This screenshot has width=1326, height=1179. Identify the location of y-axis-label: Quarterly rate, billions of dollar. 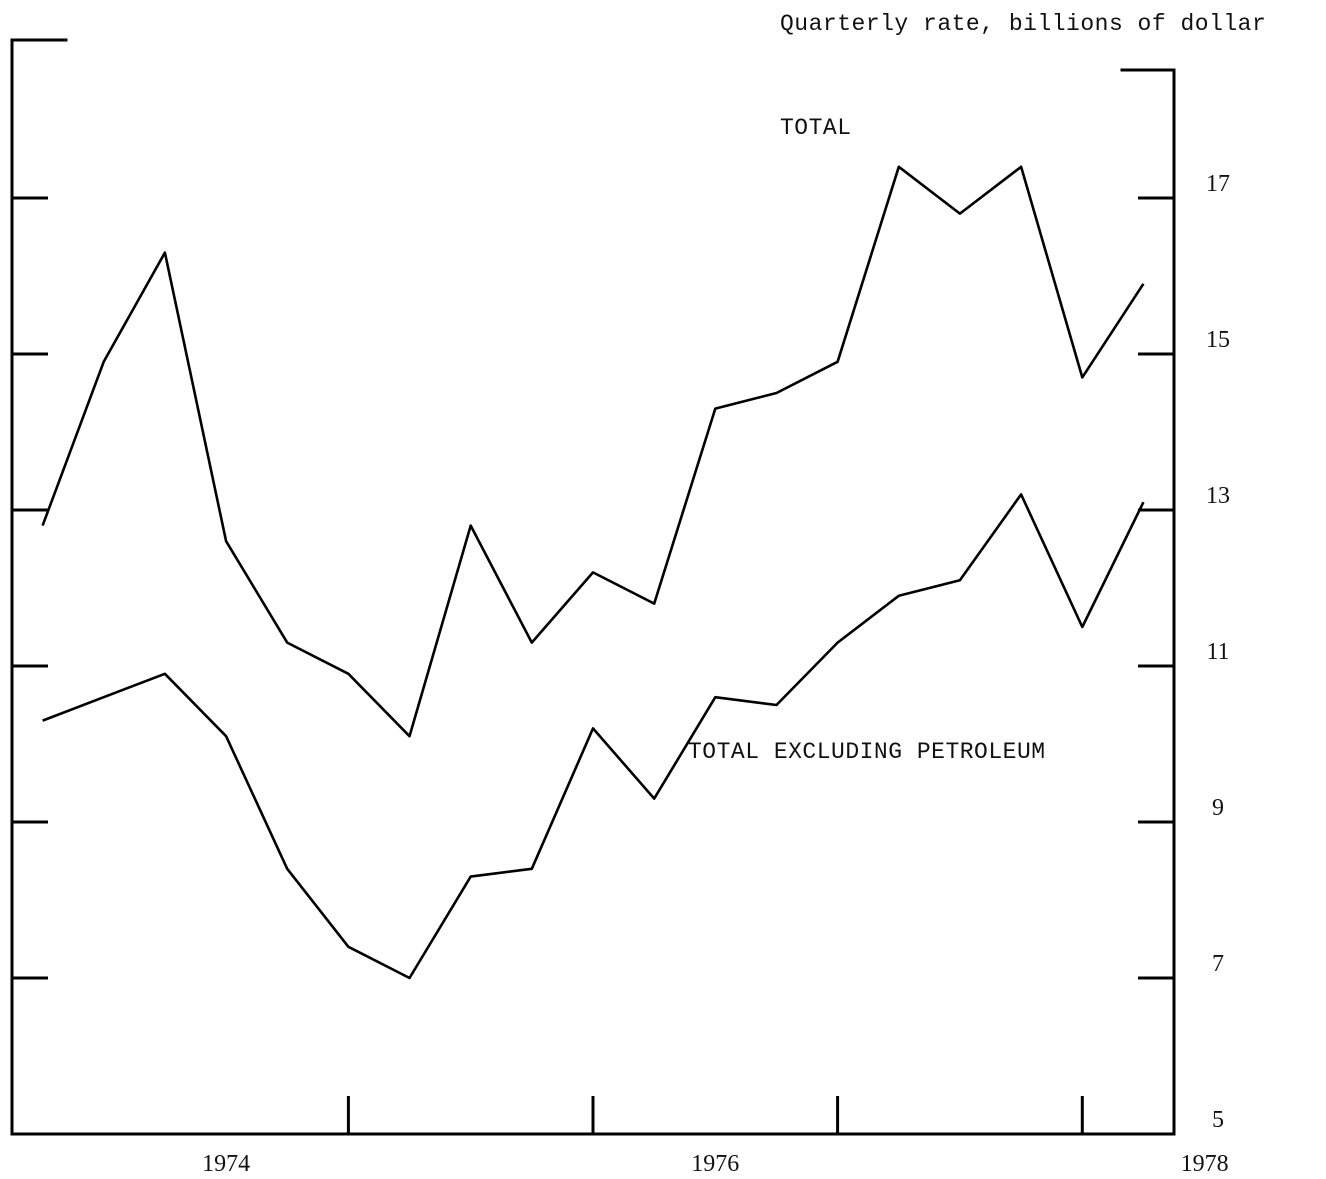
(1023, 24).